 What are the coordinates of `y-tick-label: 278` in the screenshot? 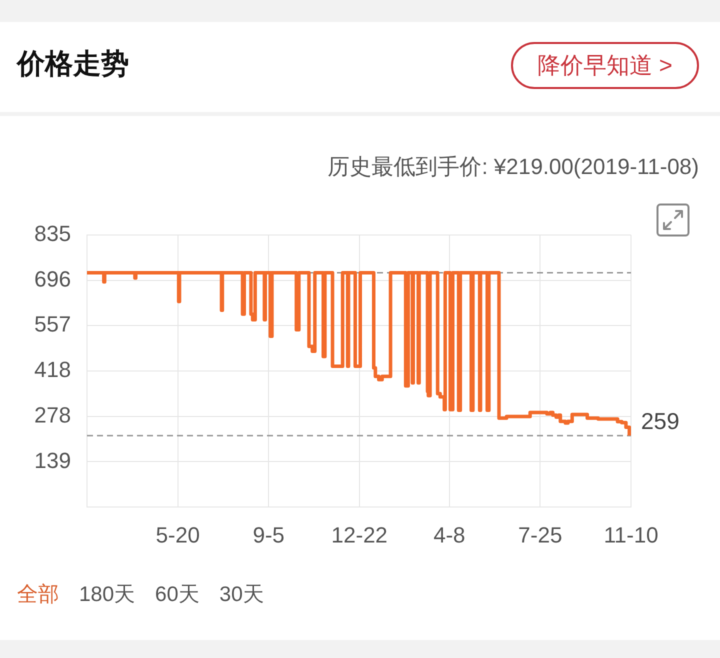 It's located at (52, 415).